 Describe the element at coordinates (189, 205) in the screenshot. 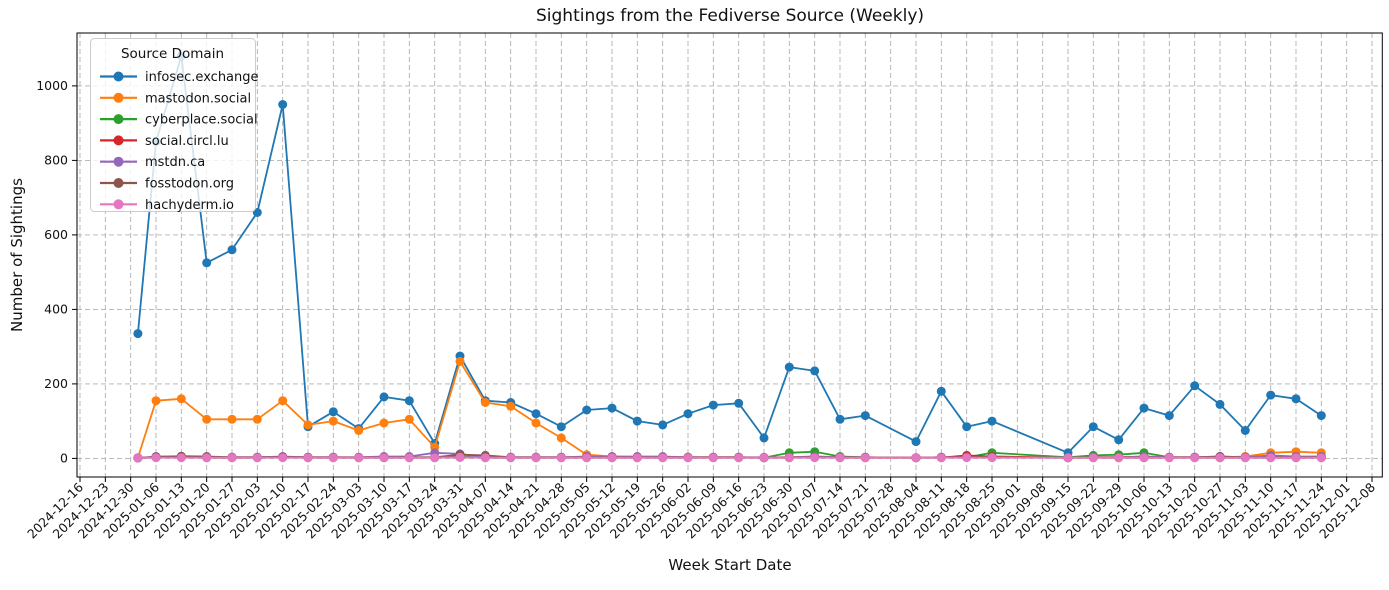

I see `legend-label: hachyderm.io` at that location.